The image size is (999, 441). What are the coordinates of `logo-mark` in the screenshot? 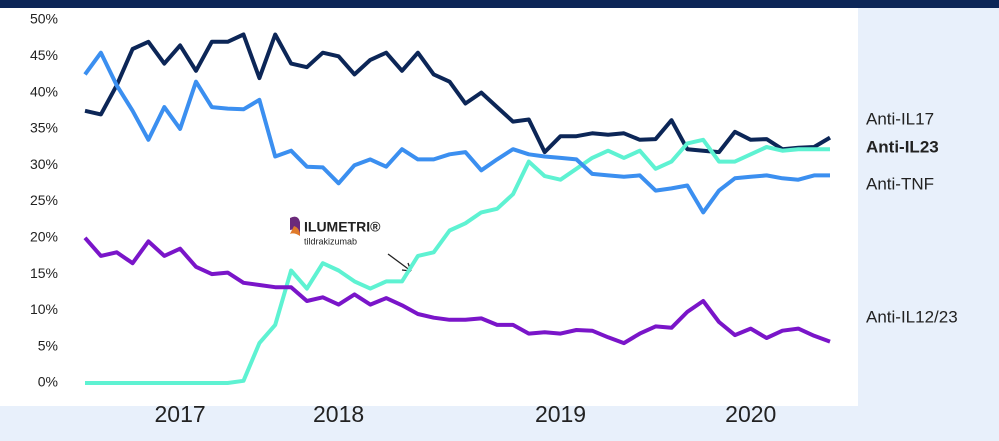 It's located at (295, 231).